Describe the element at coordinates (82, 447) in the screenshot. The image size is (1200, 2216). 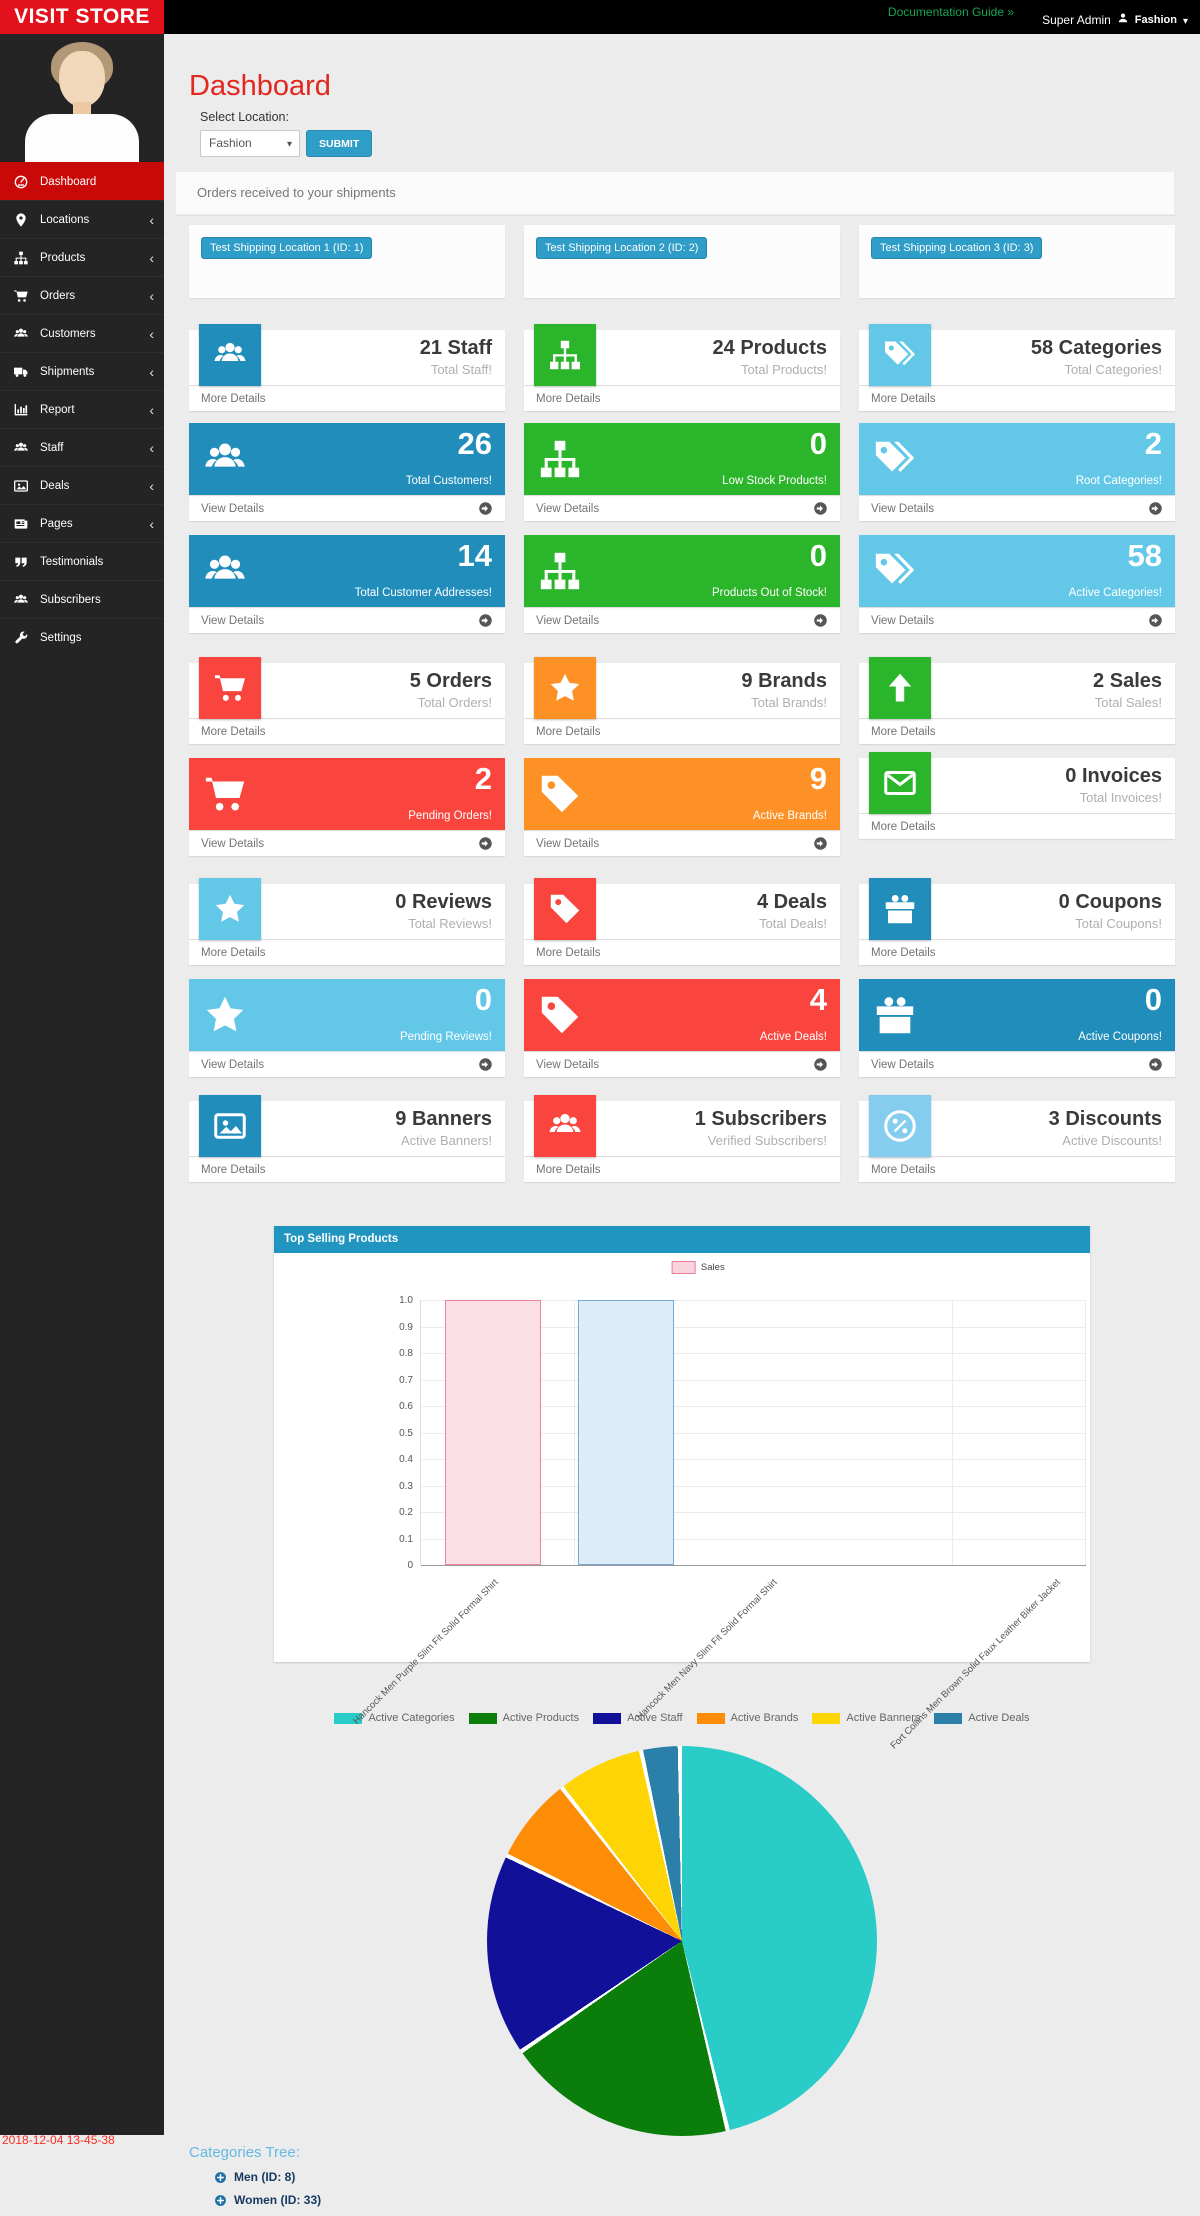
I see `sidebar-item-staff: Staff ‹` at that location.